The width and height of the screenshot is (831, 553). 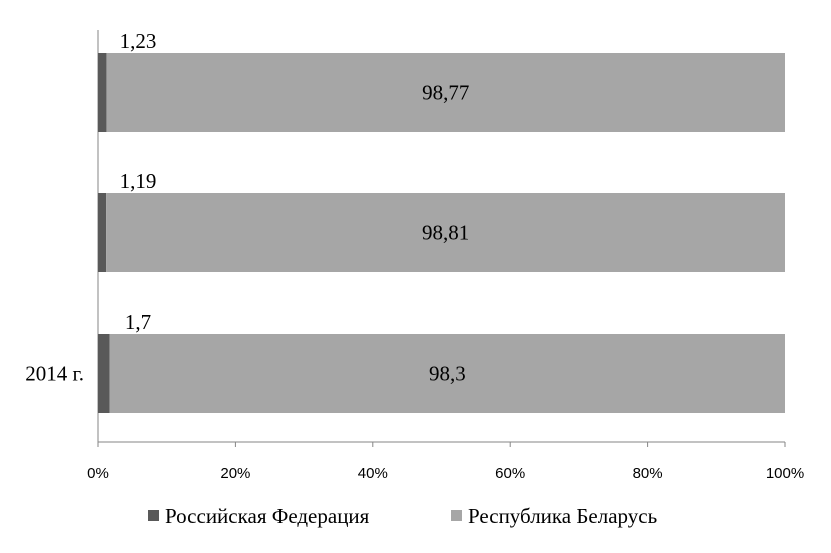 What do you see at coordinates (373, 473) in the screenshot?
I see `x-tick-label: 40%` at bounding box center [373, 473].